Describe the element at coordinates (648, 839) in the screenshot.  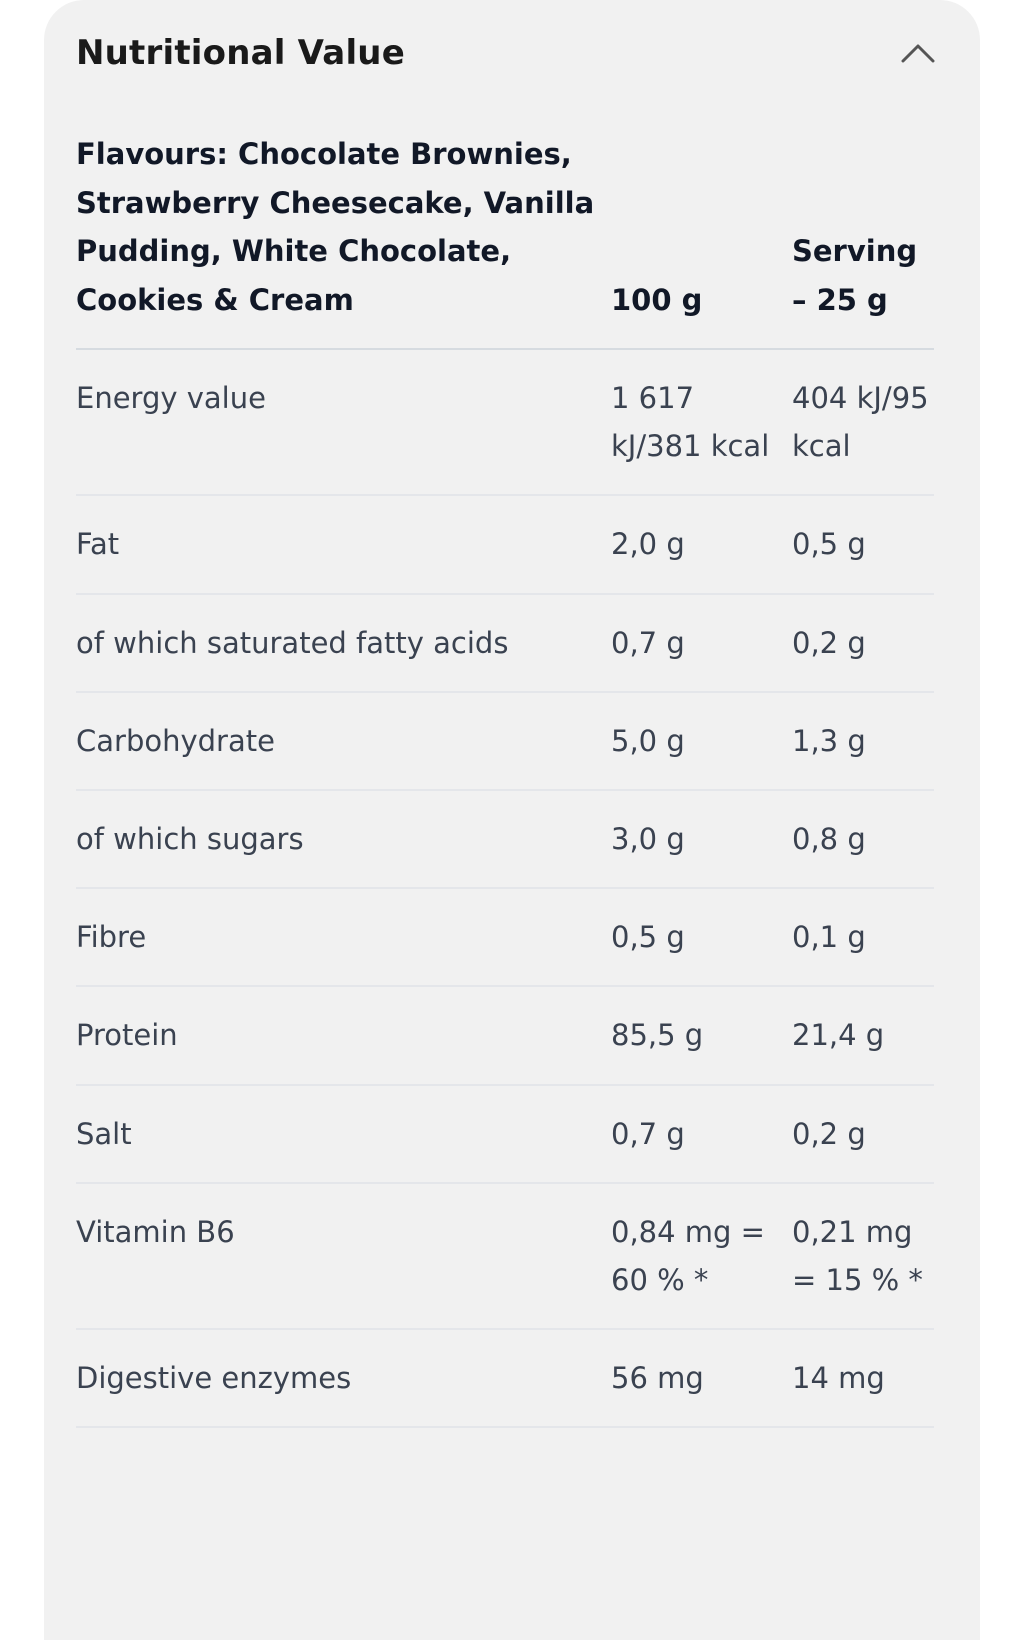
I see `value-per-100g: 3,0 g` at that location.